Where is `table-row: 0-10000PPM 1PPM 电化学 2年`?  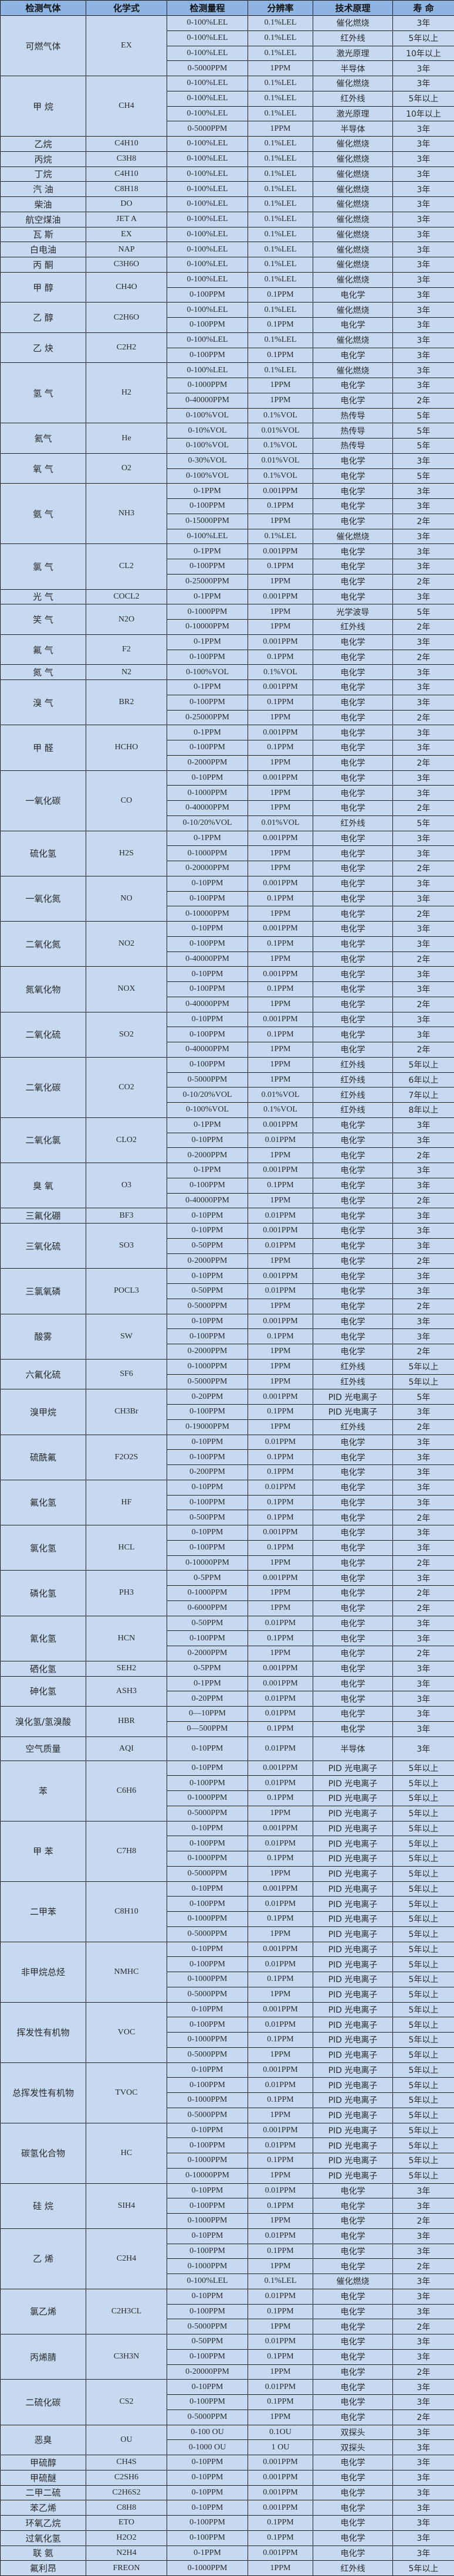 table-row: 0-10000PPM 1PPM 电化学 2年 is located at coordinates (227, 1563).